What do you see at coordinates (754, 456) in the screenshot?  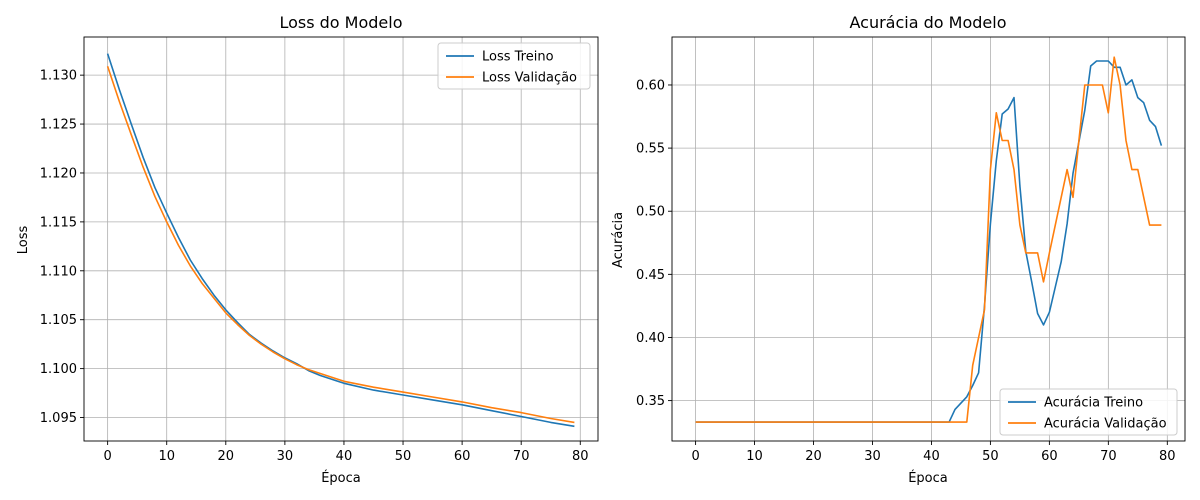 I see `accuracy-x-tick-label: 10` at bounding box center [754, 456].